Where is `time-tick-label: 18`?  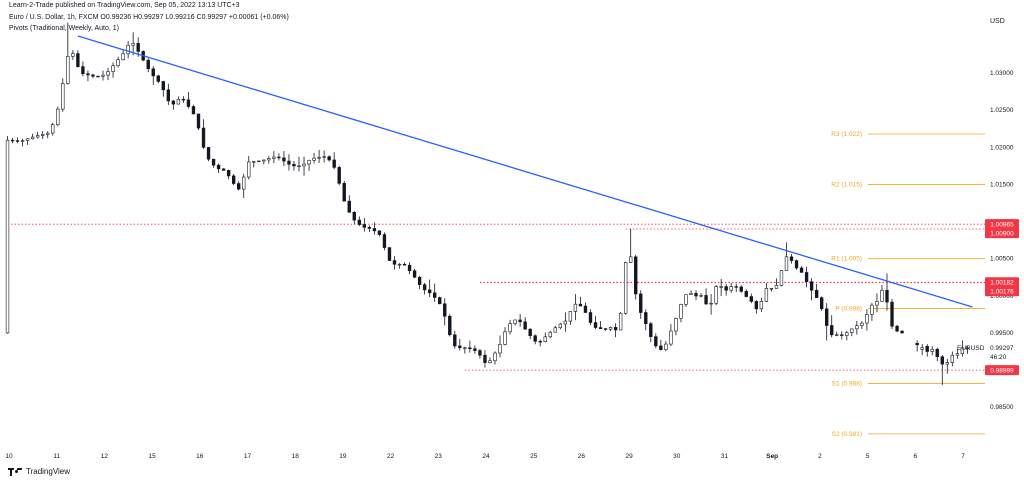
time-tick-label: 18 is located at coordinates (296, 456).